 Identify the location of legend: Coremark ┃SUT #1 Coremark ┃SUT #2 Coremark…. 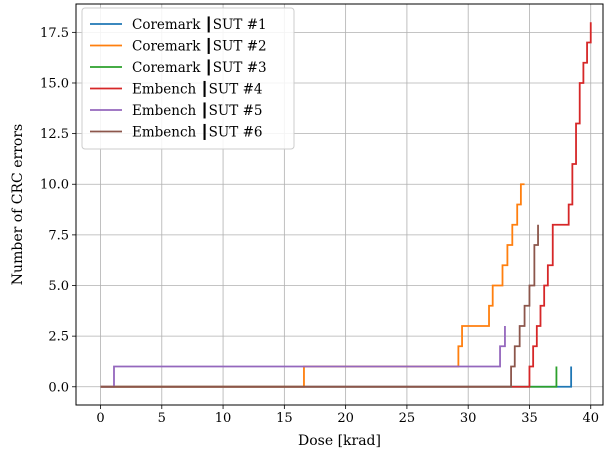
(188, 78).